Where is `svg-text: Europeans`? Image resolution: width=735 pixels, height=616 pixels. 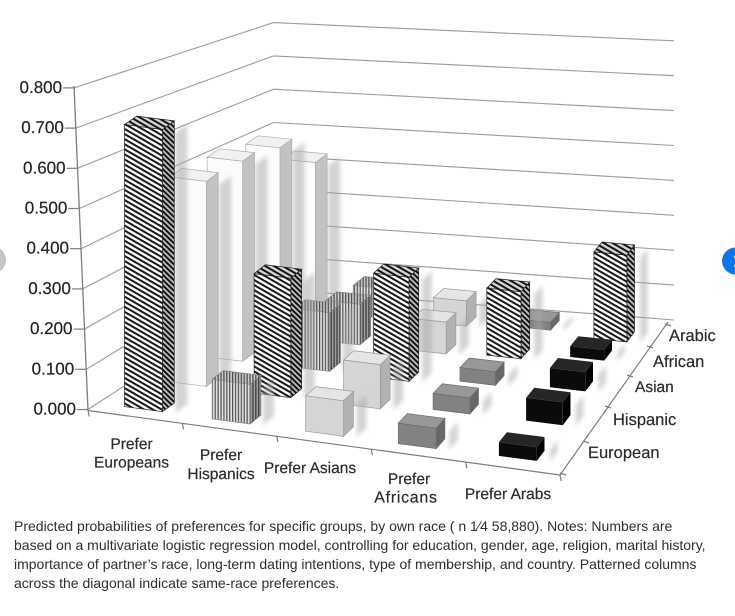
svg-text: Europeans is located at coordinates (131, 463).